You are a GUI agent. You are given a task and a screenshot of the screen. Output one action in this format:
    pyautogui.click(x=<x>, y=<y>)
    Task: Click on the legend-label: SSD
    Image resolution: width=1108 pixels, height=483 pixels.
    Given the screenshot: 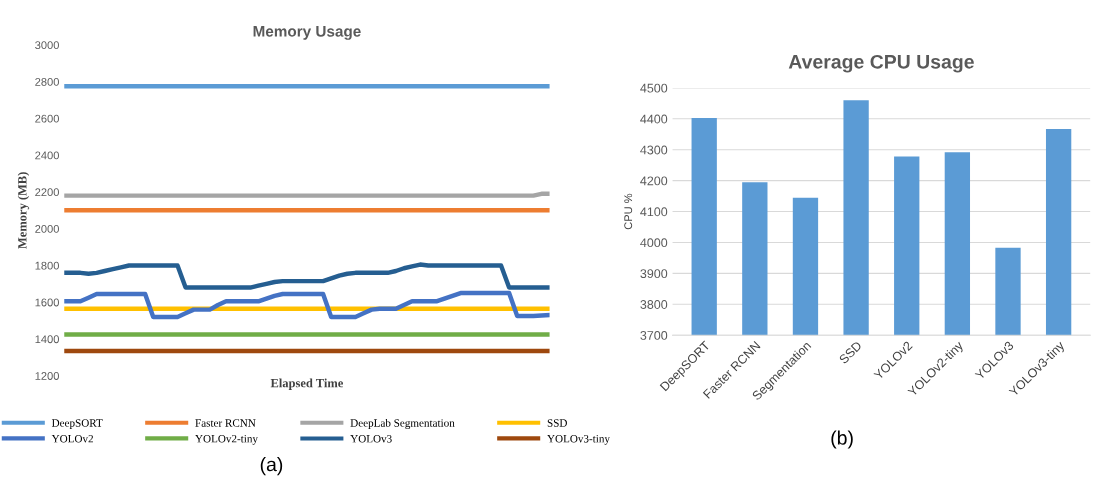 What is the action you would take?
    pyautogui.click(x=557, y=423)
    